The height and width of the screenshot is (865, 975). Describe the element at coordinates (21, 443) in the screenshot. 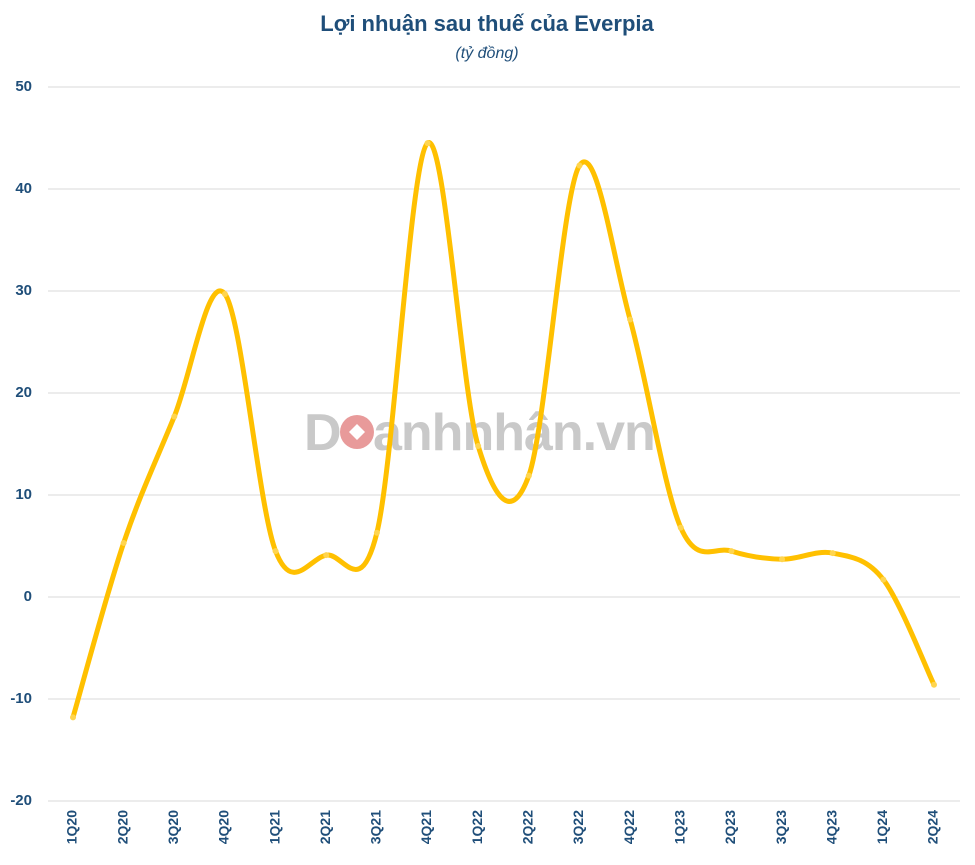

I see `y-axis: 50 40 30 20 10 0 -10 -20` at that location.